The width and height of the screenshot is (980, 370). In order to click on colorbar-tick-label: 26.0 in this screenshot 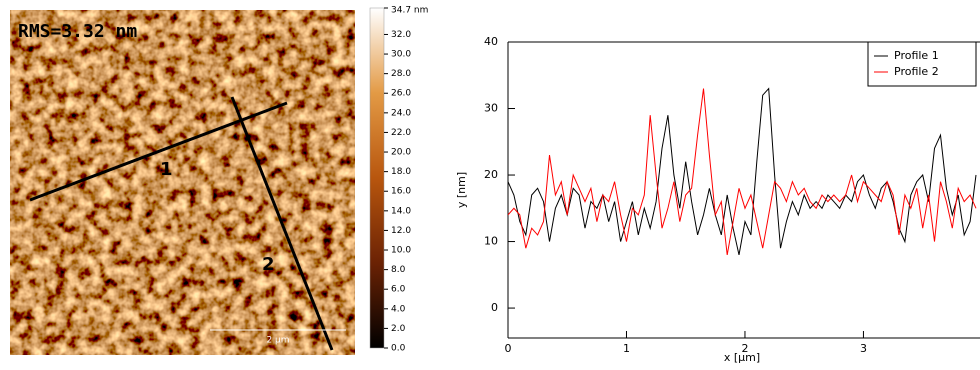, I will do `click(401, 94)`.